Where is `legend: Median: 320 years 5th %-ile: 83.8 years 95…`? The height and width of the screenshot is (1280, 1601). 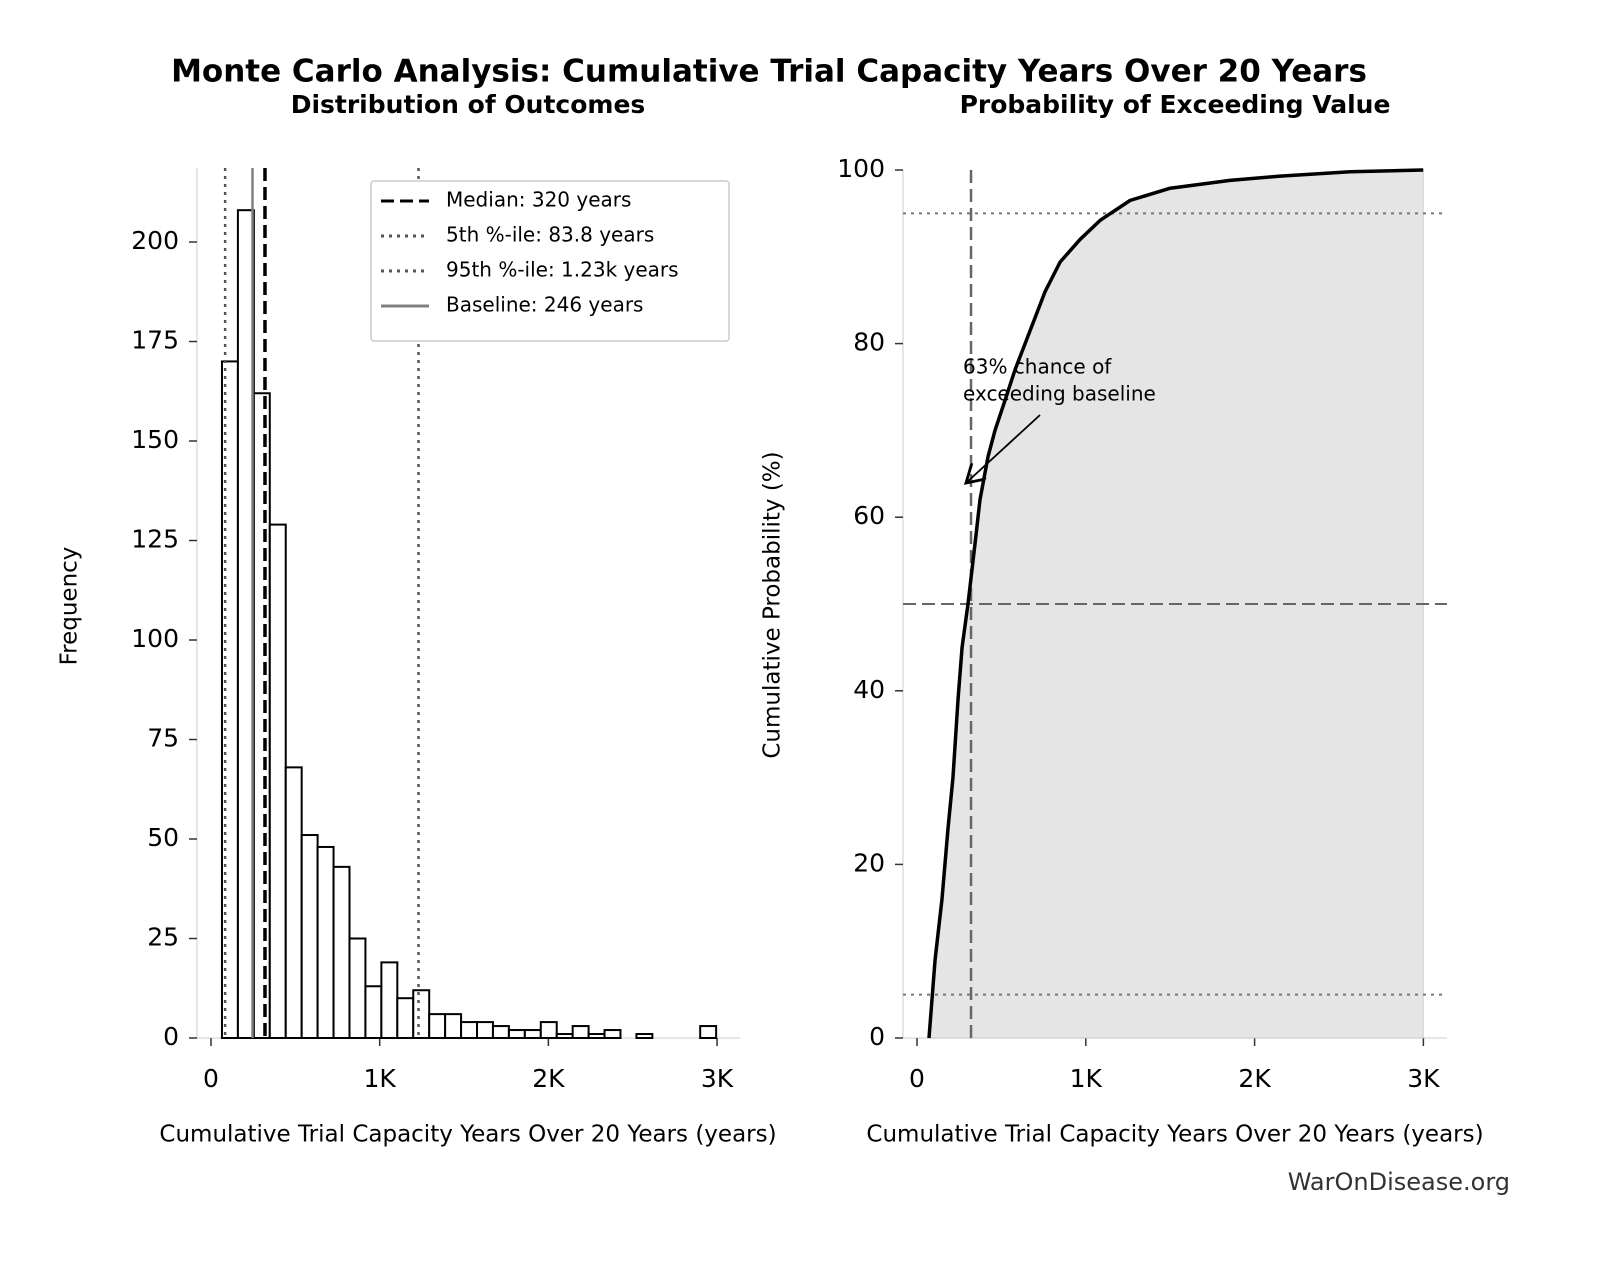 legend: Median: 320 years 5th %-ile: 83.8 years 95… is located at coordinates (550, 261).